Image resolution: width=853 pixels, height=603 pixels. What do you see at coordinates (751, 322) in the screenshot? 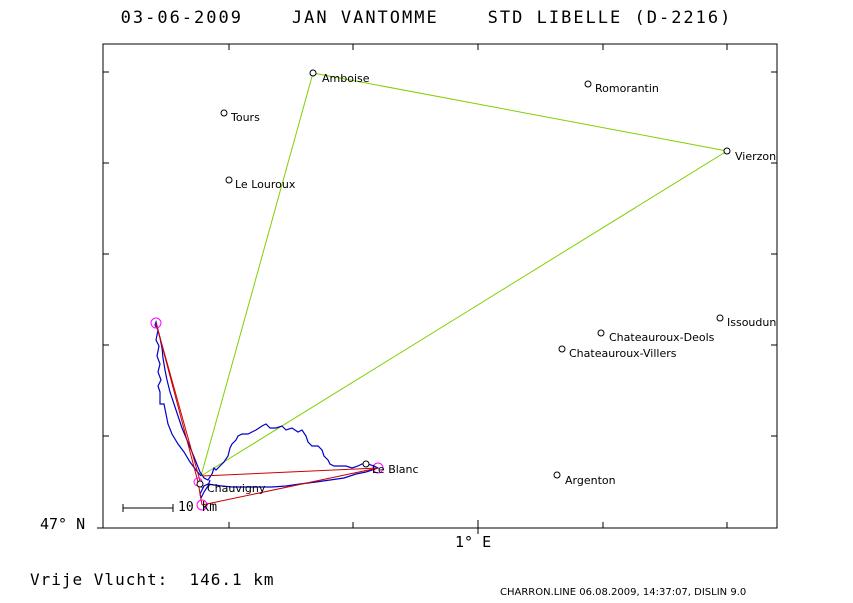
I see `place-label-issoudun: Issoudun` at bounding box center [751, 322].